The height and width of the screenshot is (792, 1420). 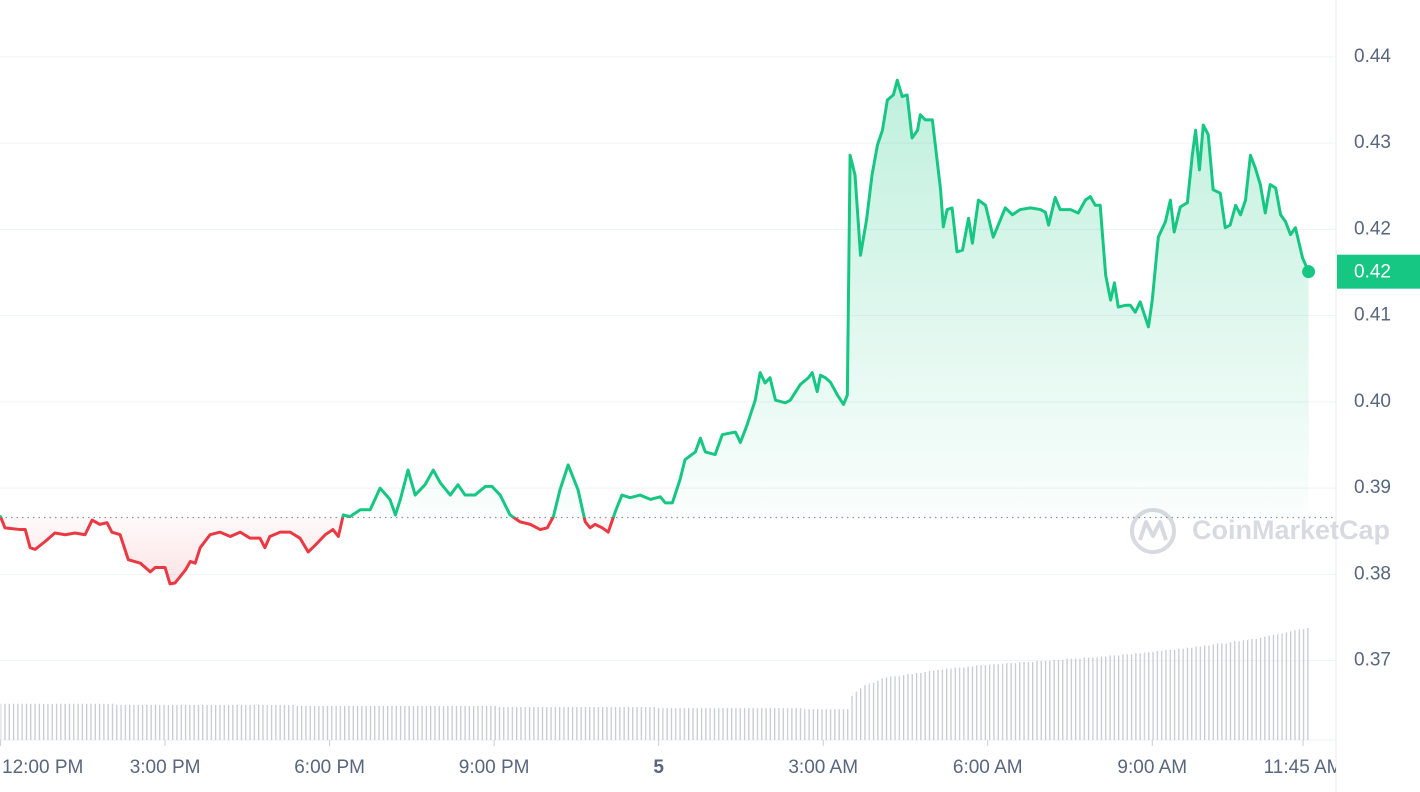 I want to click on x-tick-label: 9:00 PM, so click(x=494, y=767).